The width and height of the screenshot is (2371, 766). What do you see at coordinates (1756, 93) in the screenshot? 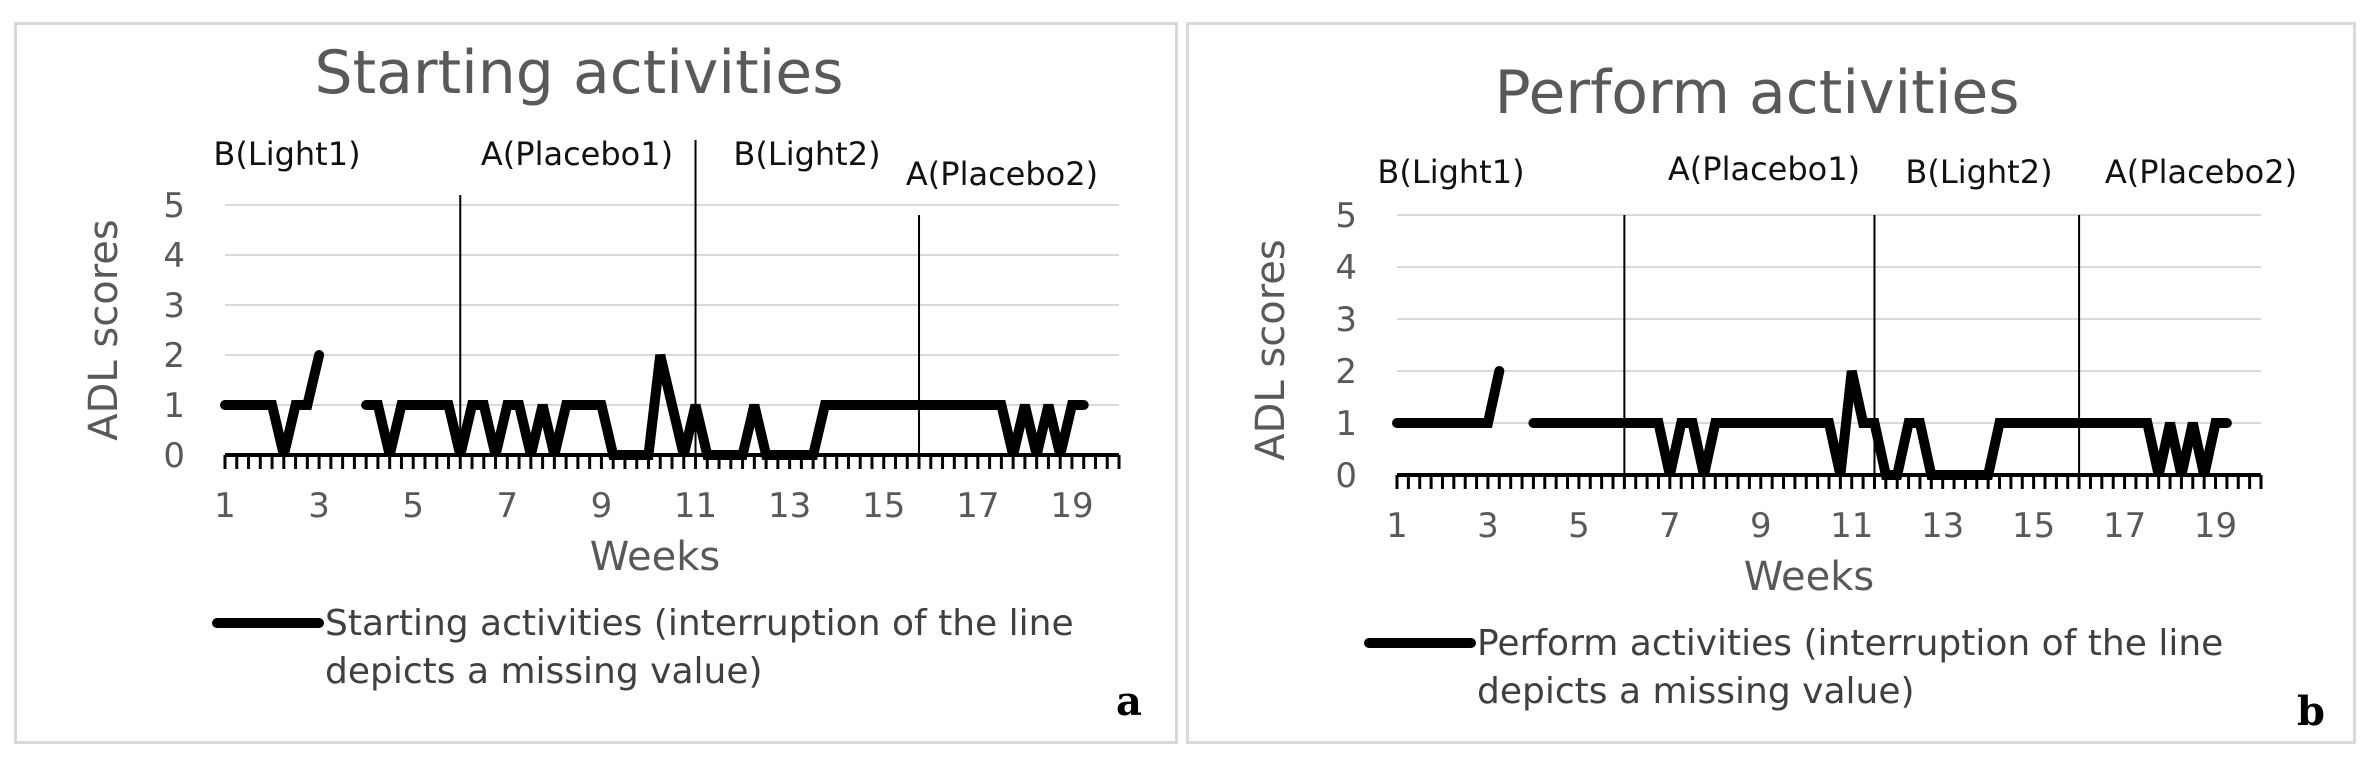
I see `chart-title: Perform activities` at bounding box center [1756, 93].